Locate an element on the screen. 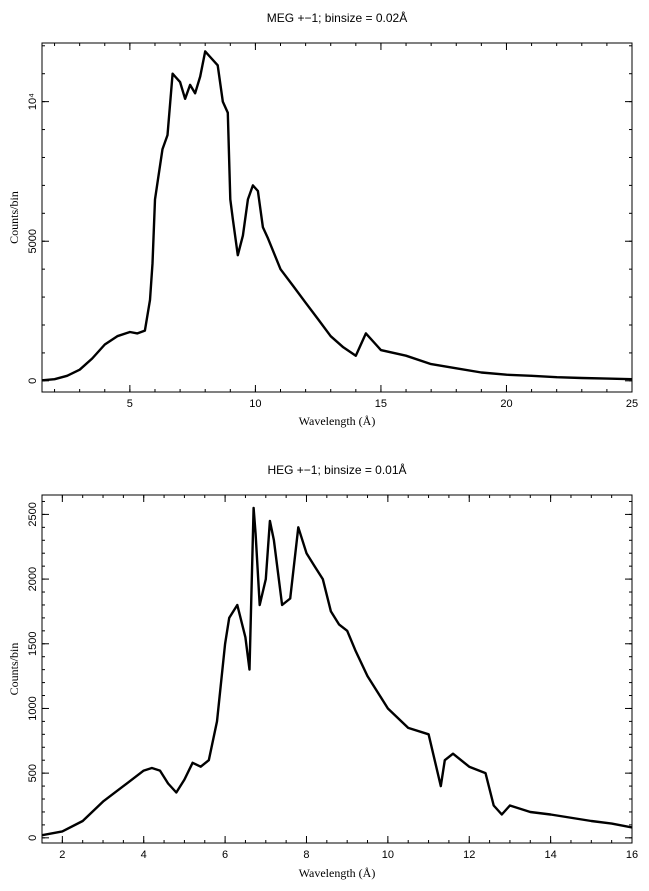 Image resolution: width=649 pixels, height=891 pixels. x-tick-label: 5 is located at coordinates (130, 404).